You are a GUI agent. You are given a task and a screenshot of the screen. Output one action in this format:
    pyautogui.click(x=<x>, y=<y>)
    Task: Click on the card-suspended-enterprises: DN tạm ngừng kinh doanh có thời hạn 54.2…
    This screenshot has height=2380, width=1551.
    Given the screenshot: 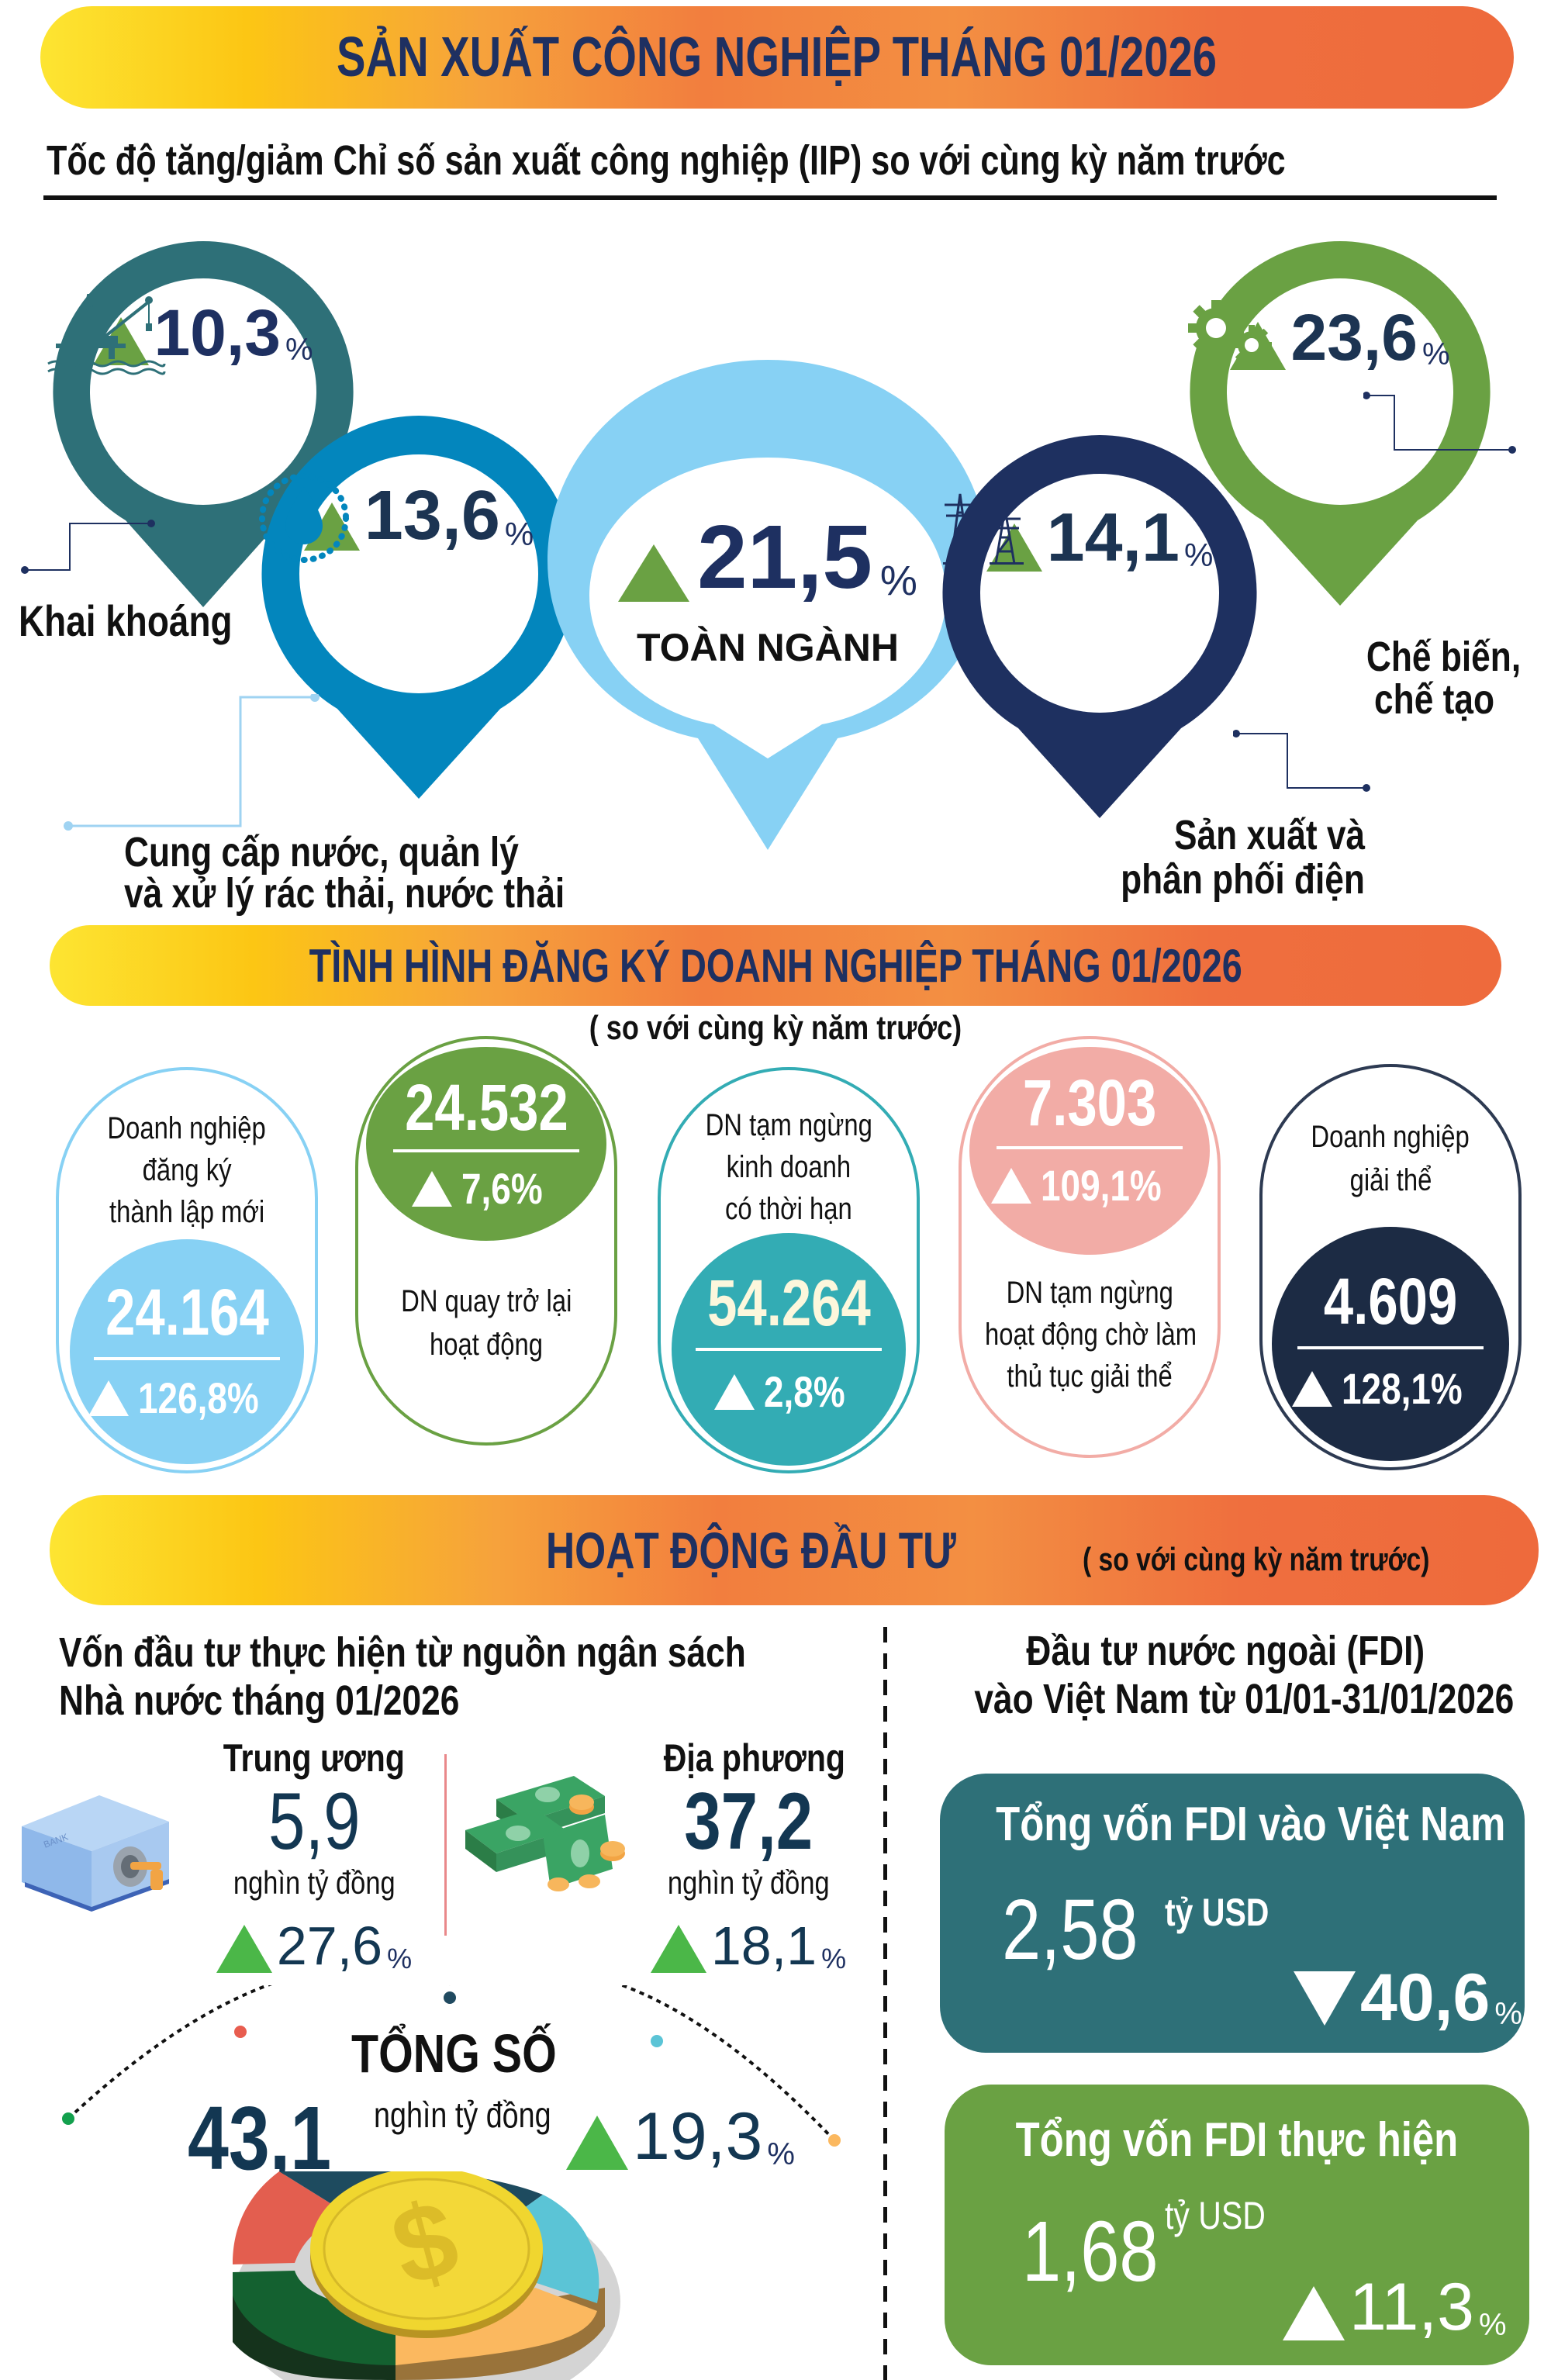 What is the action you would take?
    pyautogui.click(x=789, y=1270)
    